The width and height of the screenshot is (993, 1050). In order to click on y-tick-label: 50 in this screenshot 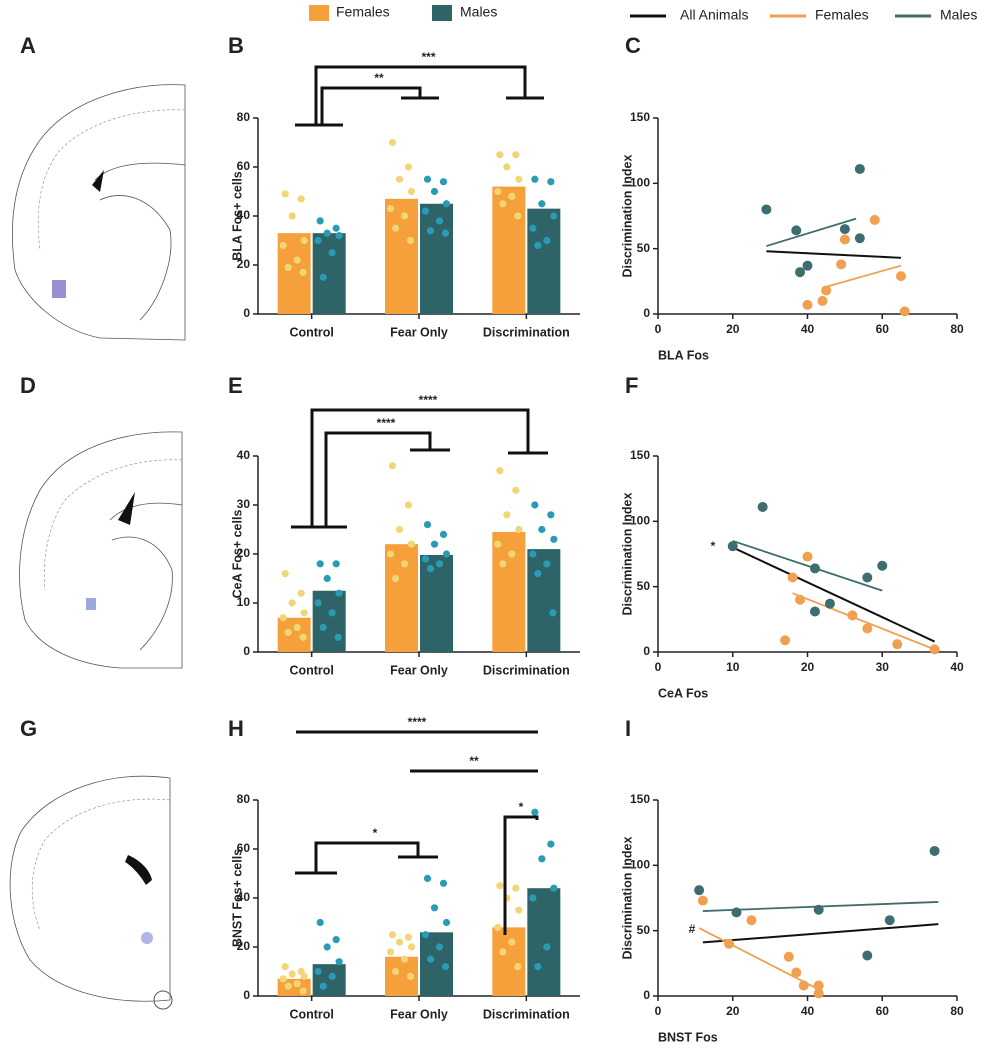, I will do `click(644, 586)`.